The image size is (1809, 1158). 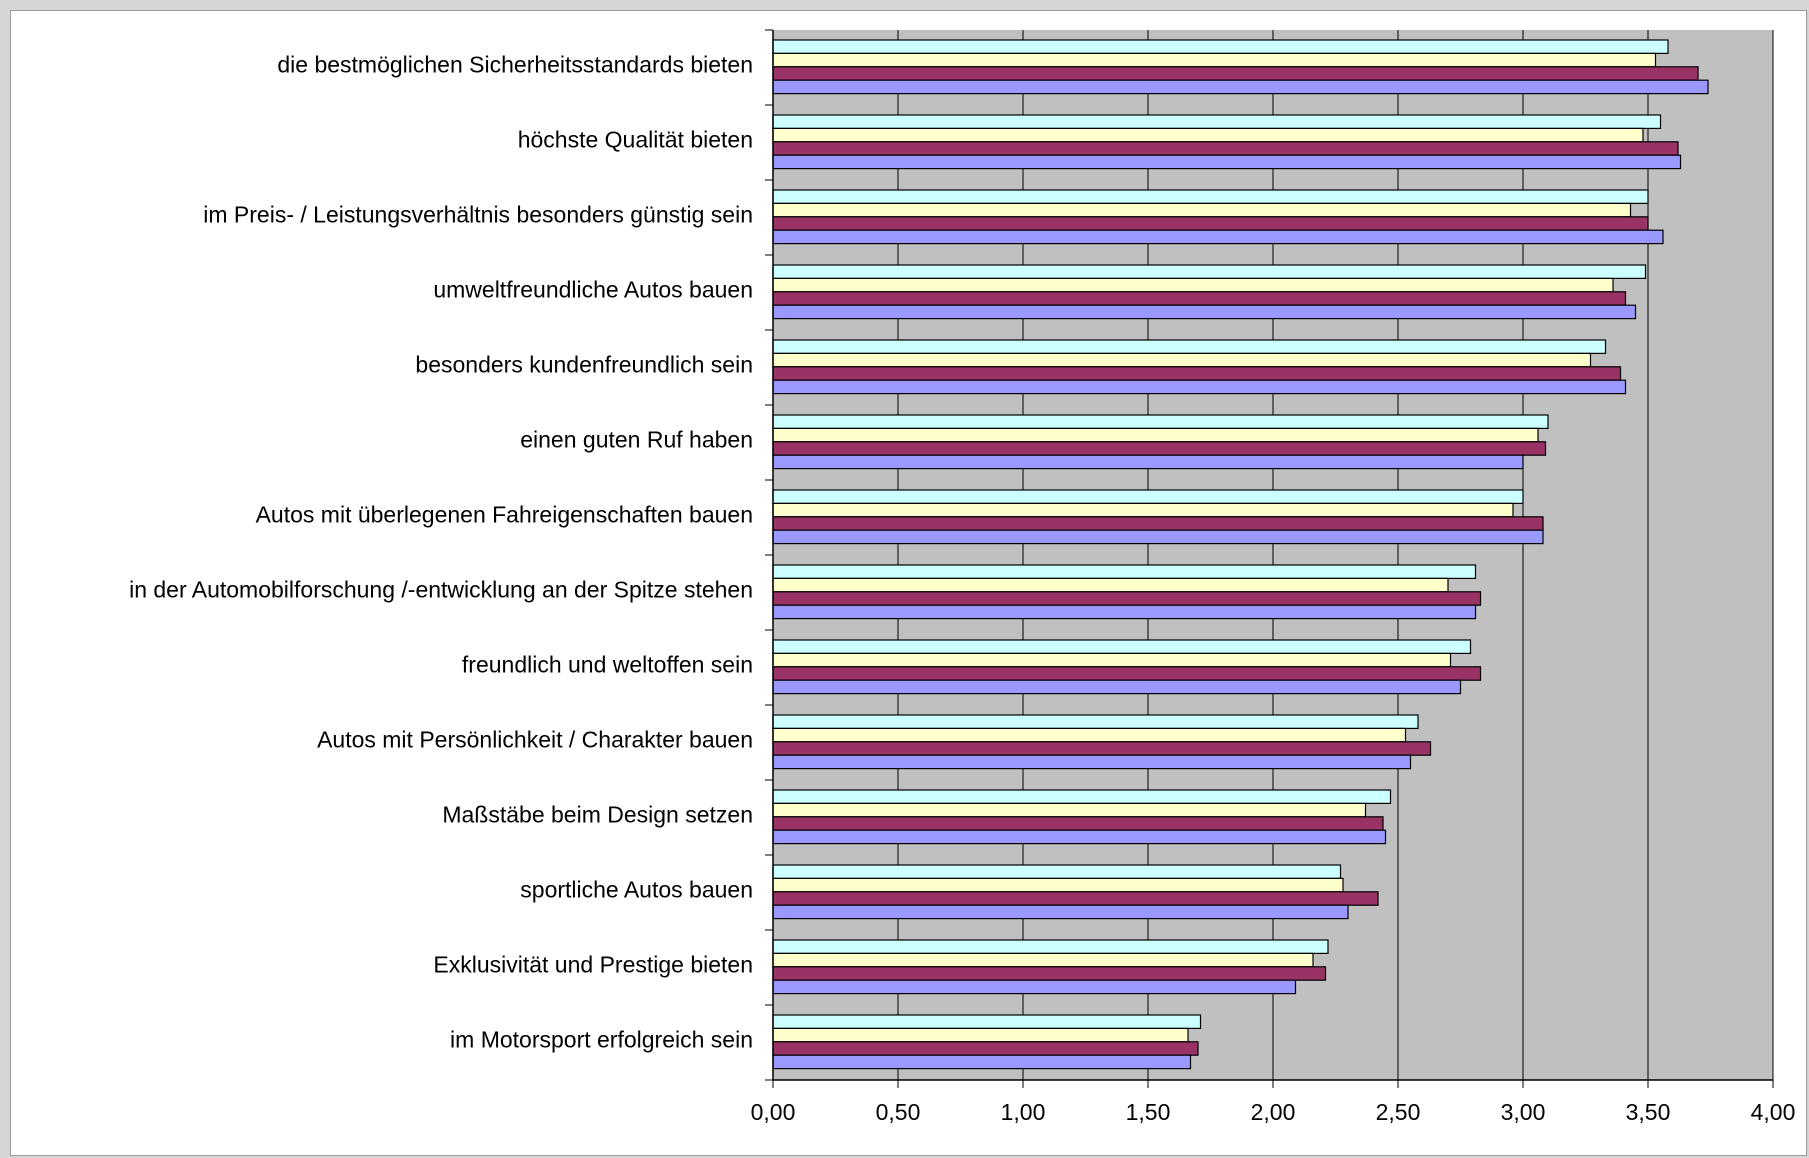 What do you see at coordinates (636, 890) in the screenshot?
I see `category-label: sportliche Autos bauen` at bounding box center [636, 890].